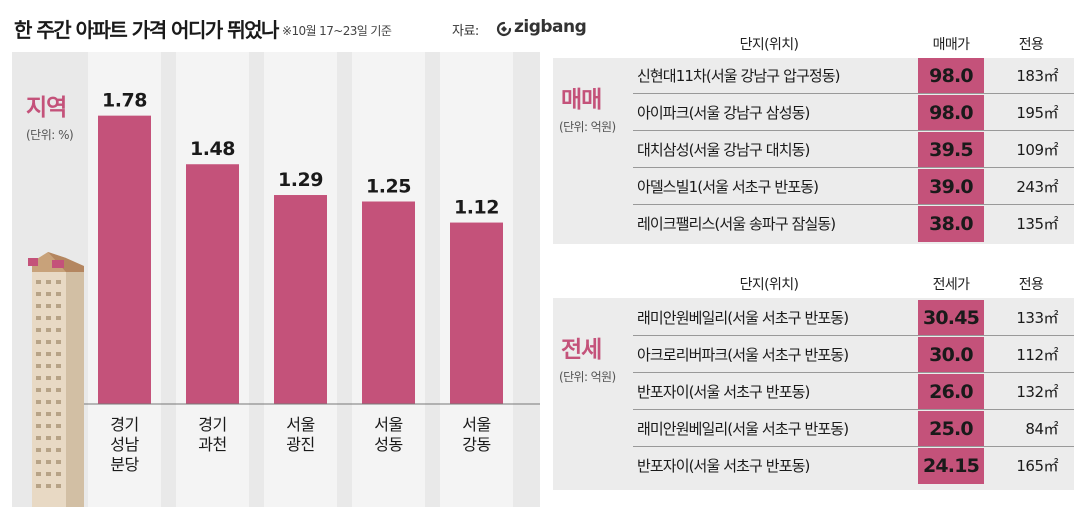 Image resolution: width=1081 pixels, height=510 pixels. I want to click on table-row: 아이파크(서울 강남구 삼성동) 98.0 195㎡, so click(853, 113).